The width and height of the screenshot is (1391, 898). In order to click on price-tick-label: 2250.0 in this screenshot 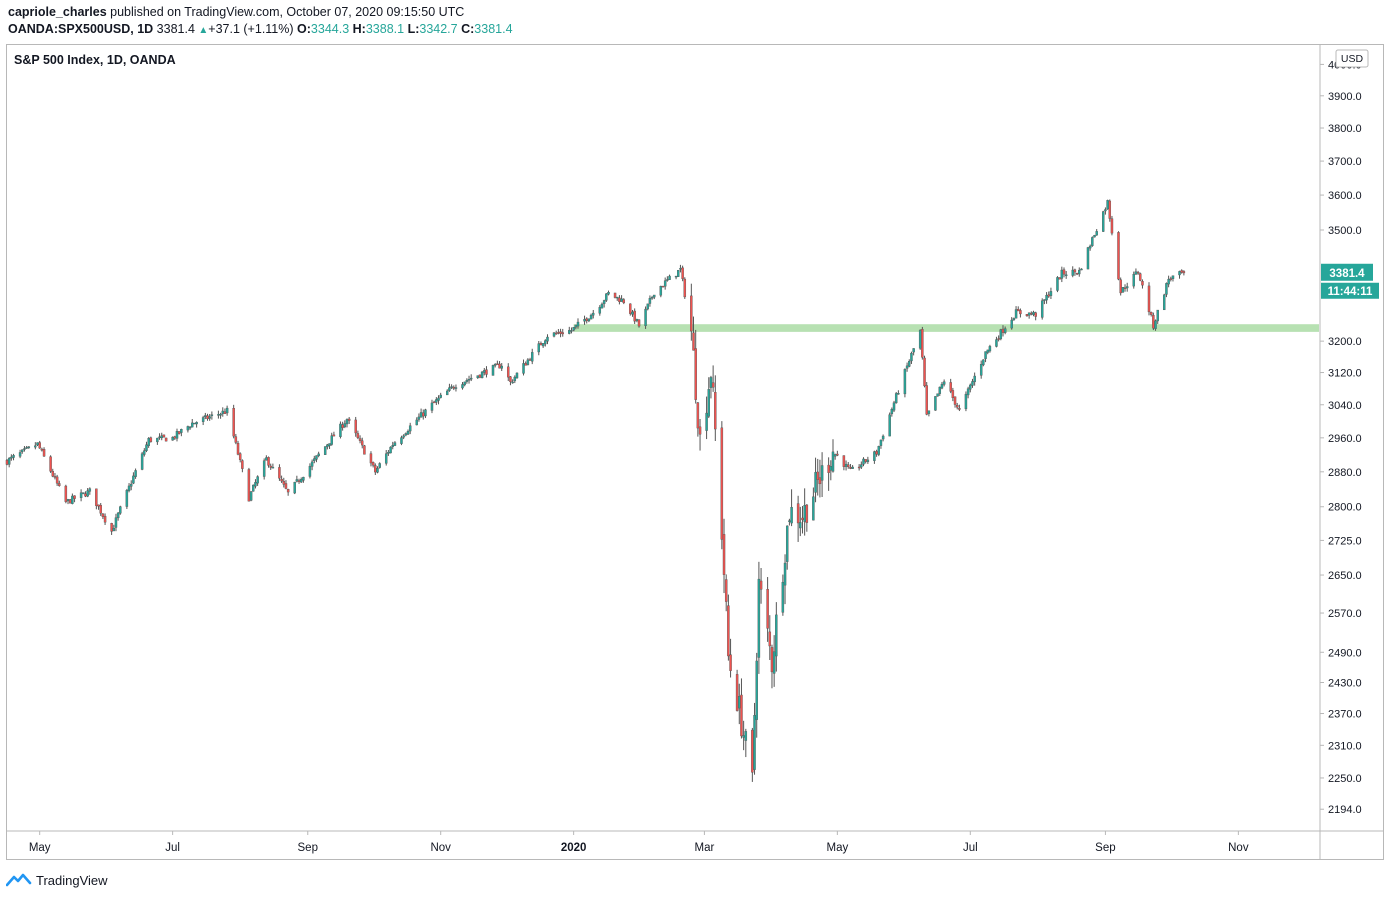, I will do `click(1345, 779)`.